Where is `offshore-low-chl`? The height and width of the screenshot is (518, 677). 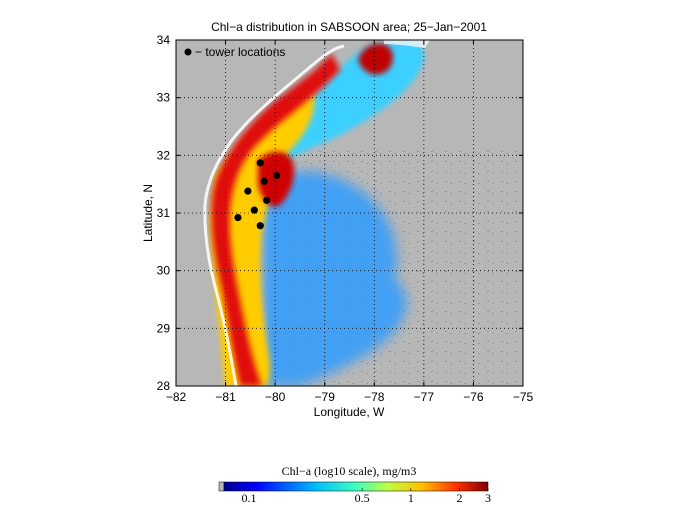
offshore-low-chl is located at coordinates (334, 278).